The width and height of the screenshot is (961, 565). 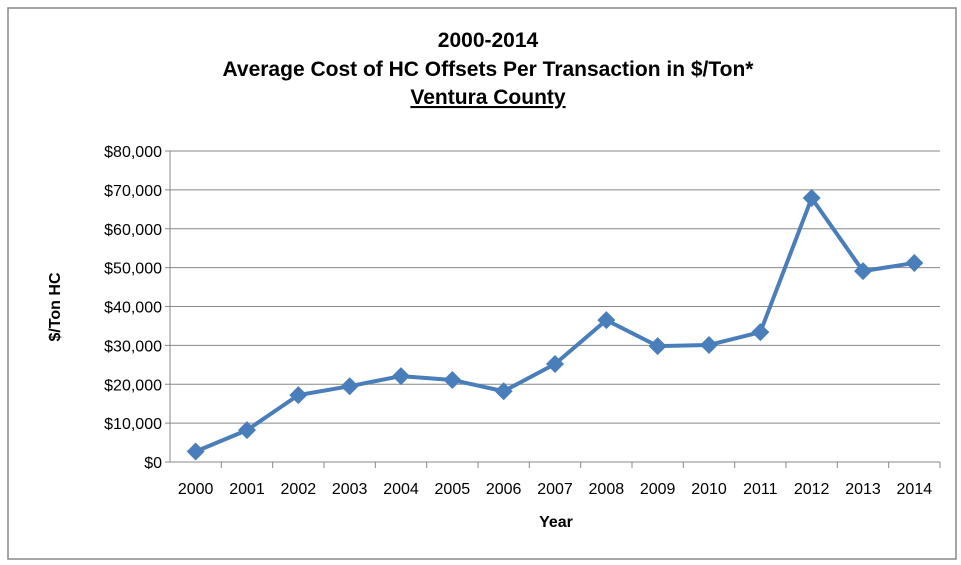 I want to click on x-tick-label: 2006, so click(x=504, y=489).